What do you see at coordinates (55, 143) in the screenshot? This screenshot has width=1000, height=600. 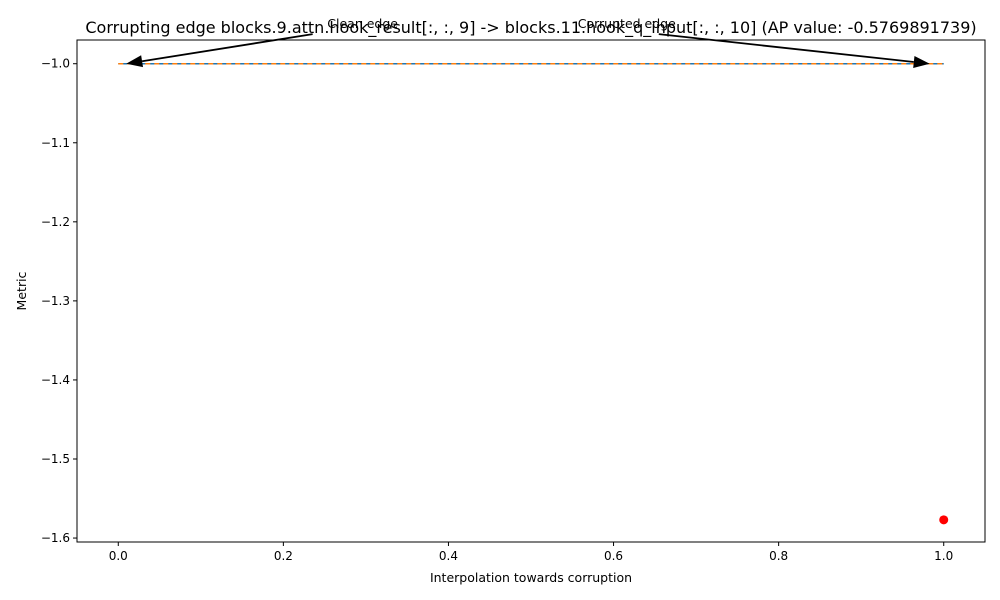 I see `y-tick-label: −1.1` at bounding box center [55, 143].